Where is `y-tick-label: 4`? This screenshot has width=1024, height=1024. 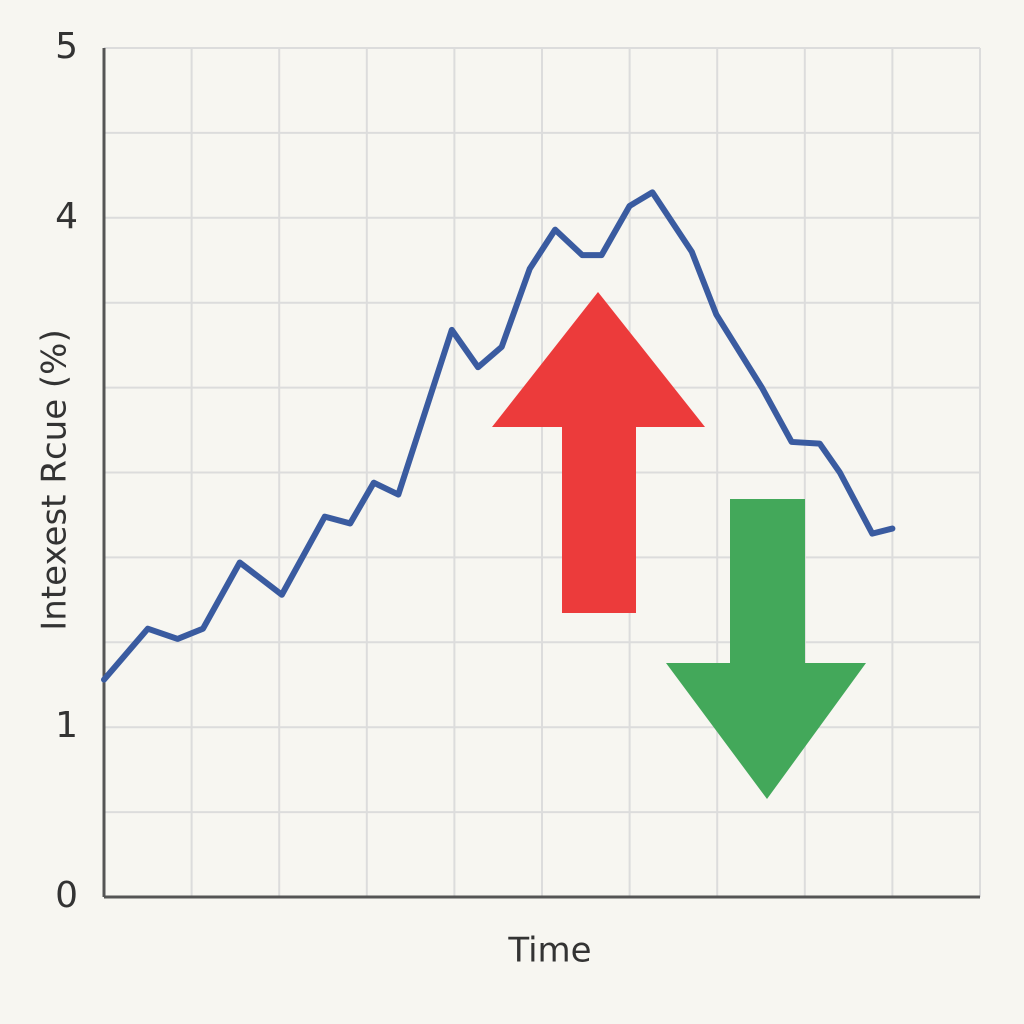
y-tick-label: 4 is located at coordinates (66, 216).